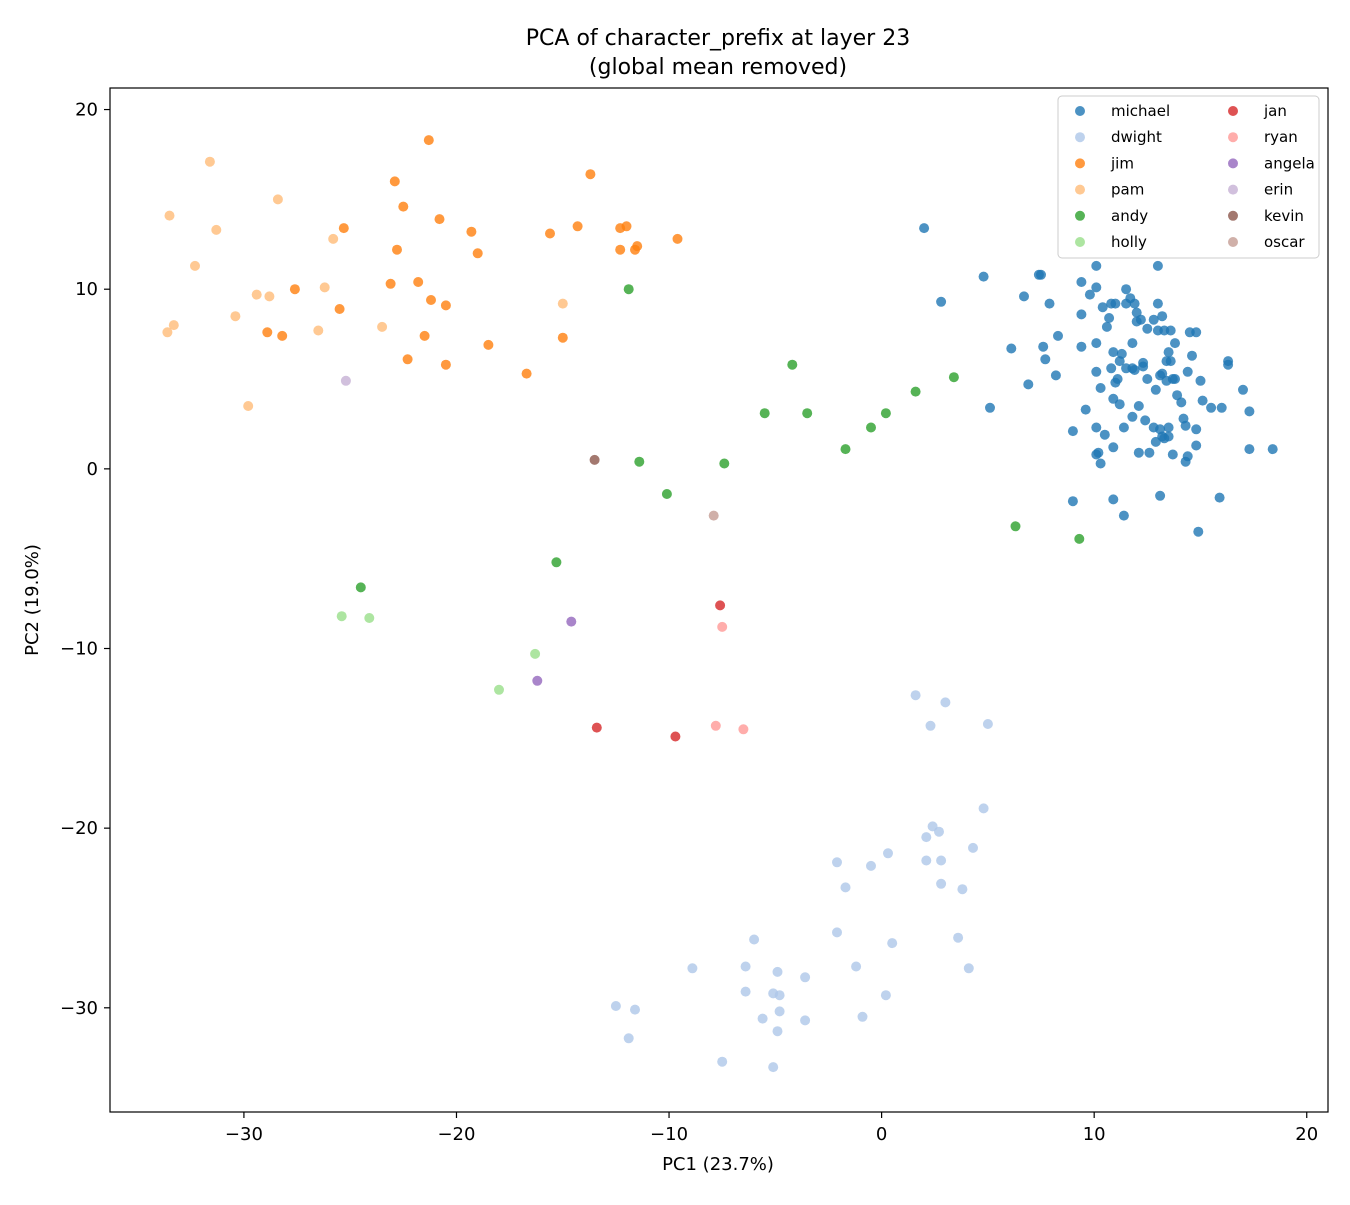 Image resolution: width=1350 pixels, height=1205 pixels. Describe the element at coordinates (1129, 216) in the screenshot. I see `legend-label-andy: andy` at that location.